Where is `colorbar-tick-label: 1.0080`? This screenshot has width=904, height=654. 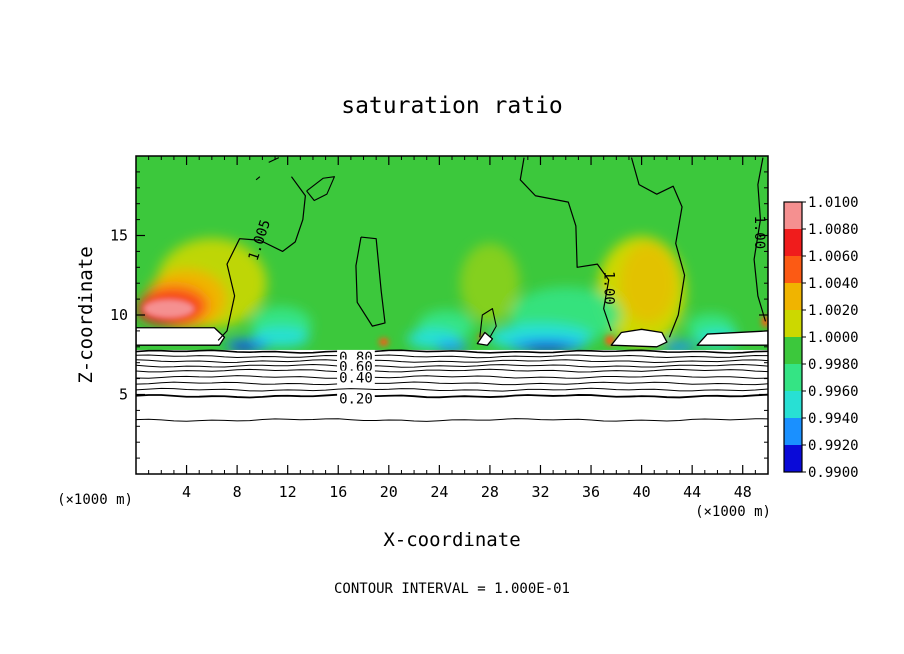 colorbar-tick-label: 1.0080 is located at coordinates (833, 230).